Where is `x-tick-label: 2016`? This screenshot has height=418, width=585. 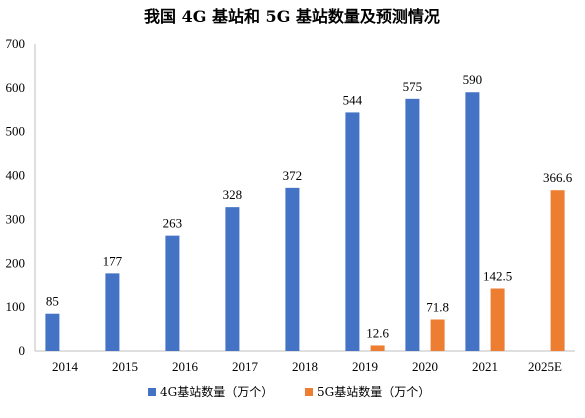 x-tick-label: 2016 is located at coordinates (185, 366).